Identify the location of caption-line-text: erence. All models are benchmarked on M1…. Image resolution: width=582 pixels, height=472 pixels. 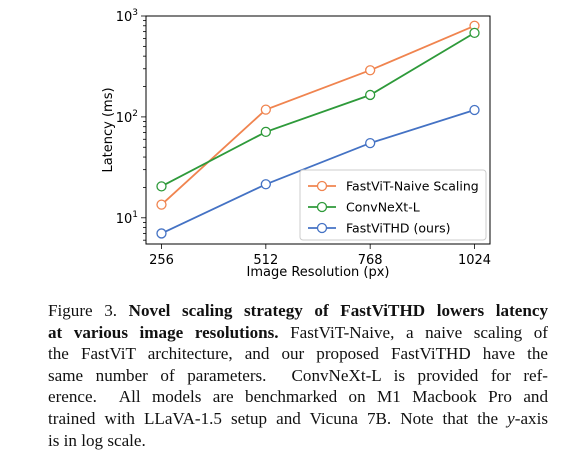
(298, 397).